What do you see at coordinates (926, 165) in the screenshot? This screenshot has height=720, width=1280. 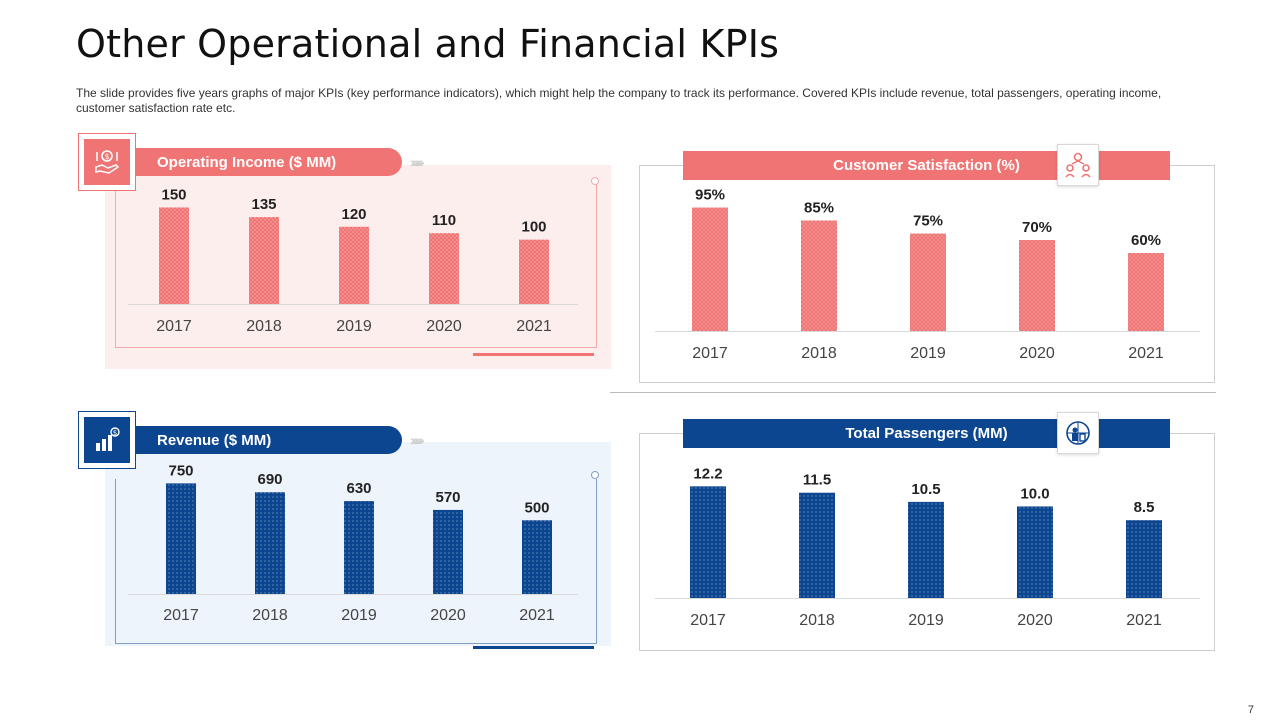 I see `customer-satisfaction-title: Customer Satisfaction (%)` at bounding box center [926, 165].